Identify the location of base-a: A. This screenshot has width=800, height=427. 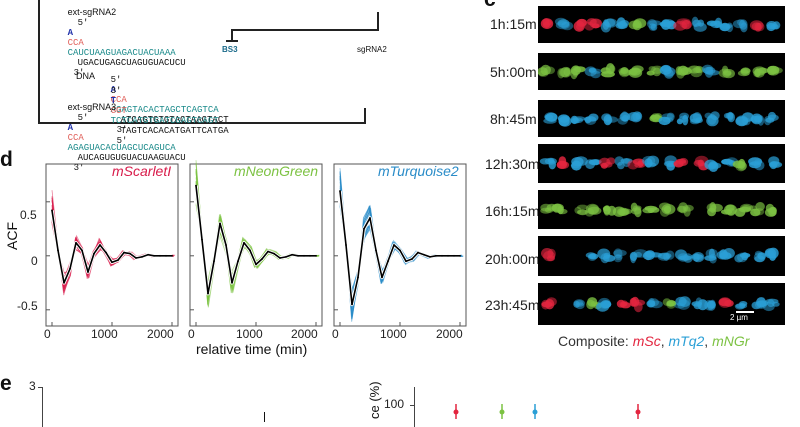
(70, 33).